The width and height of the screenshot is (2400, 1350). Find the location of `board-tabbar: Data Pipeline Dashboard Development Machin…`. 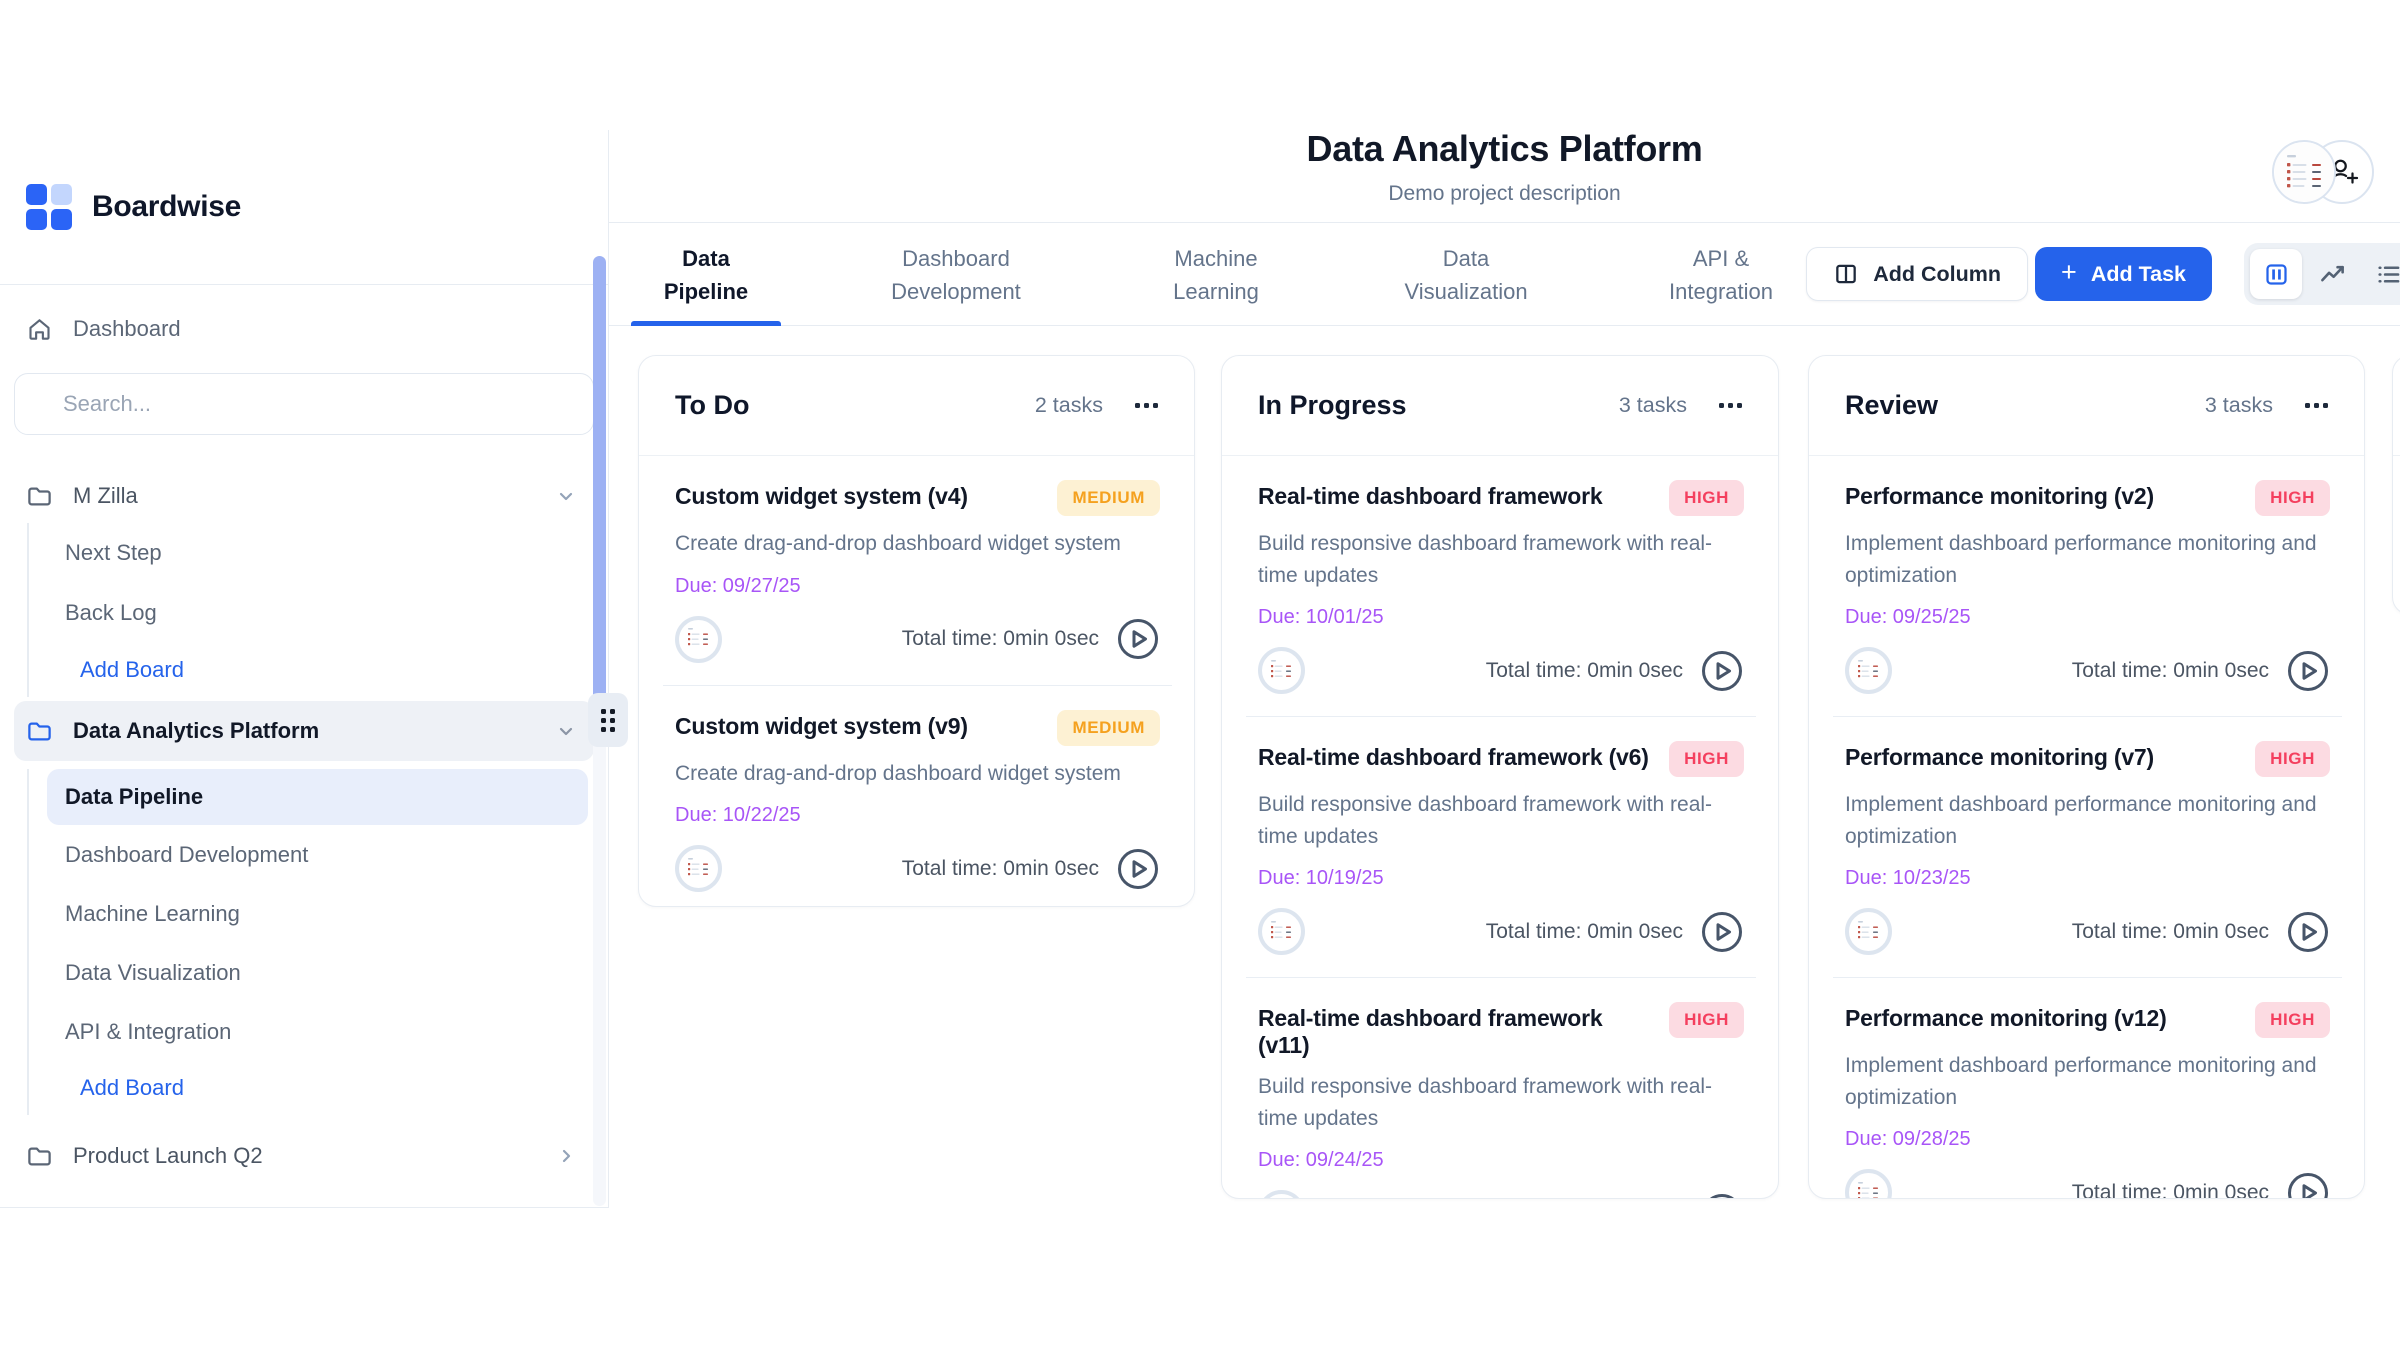

board-tabbar: Data Pipeline Dashboard Development Machin… is located at coordinates (1504, 274).